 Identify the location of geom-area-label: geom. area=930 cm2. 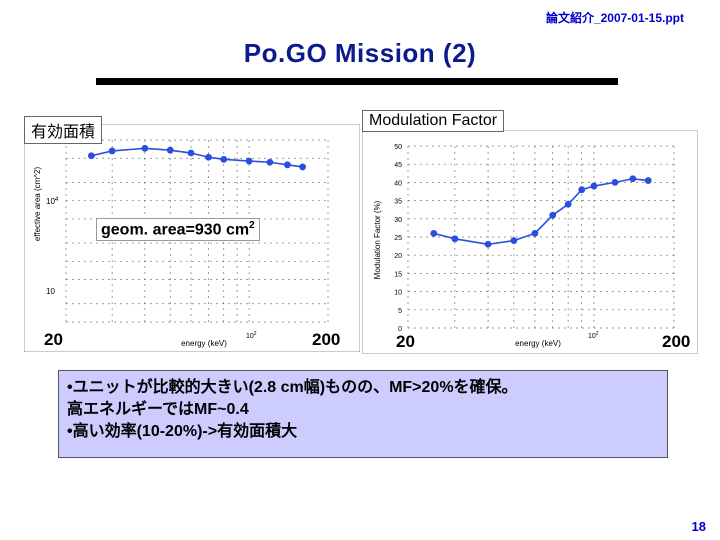
(178, 230).